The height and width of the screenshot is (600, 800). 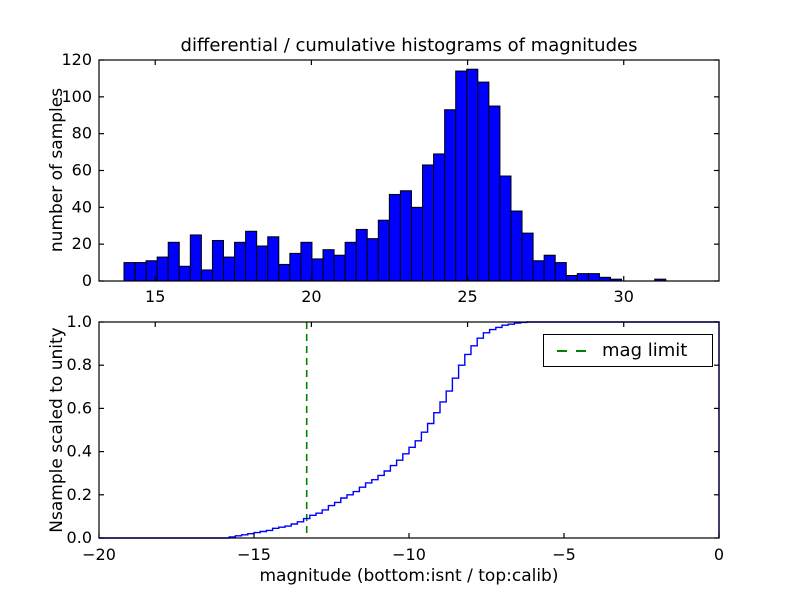 I want to click on top-ylabel: number of samples, so click(x=57, y=170).